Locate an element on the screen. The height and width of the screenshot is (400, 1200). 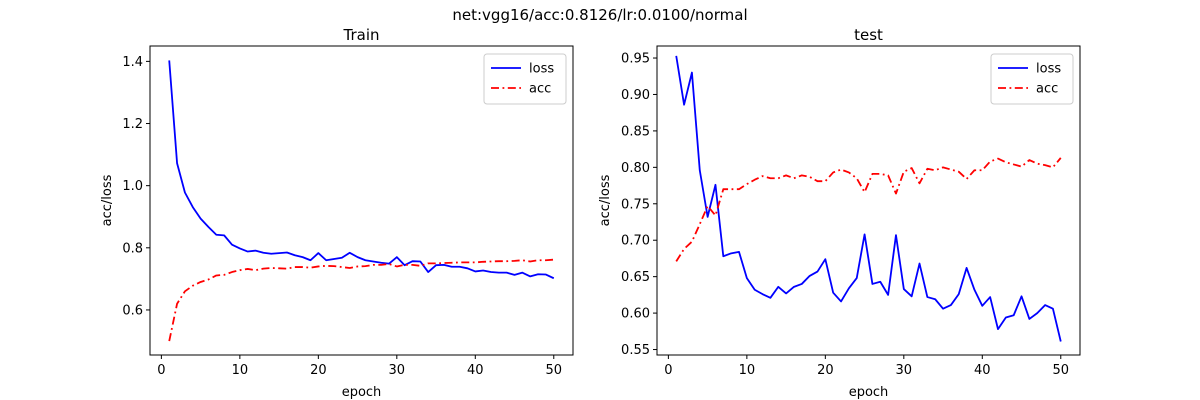
test-y-tick-label: 0.85 is located at coordinates (635, 131).